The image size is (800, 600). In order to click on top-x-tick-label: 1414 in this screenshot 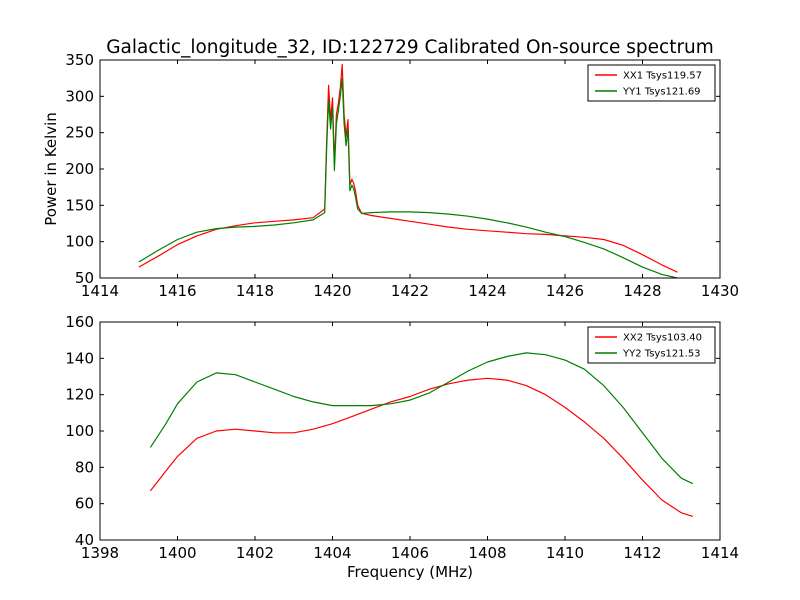, I will do `click(100, 291)`.